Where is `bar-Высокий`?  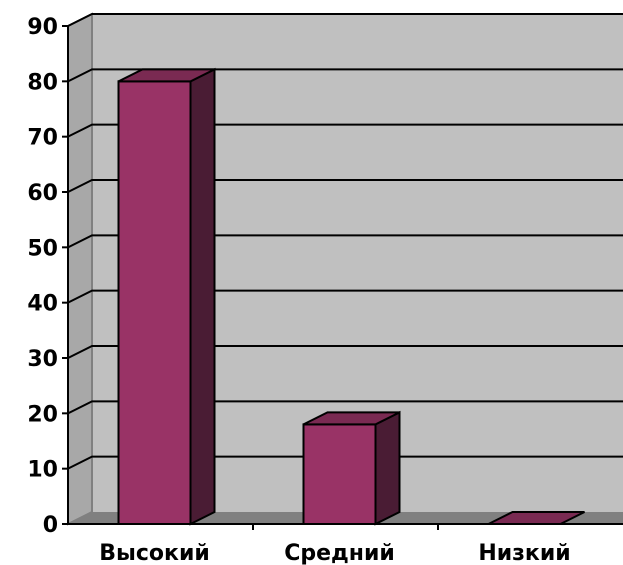
bar-Высокий is located at coordinates (166, 296).